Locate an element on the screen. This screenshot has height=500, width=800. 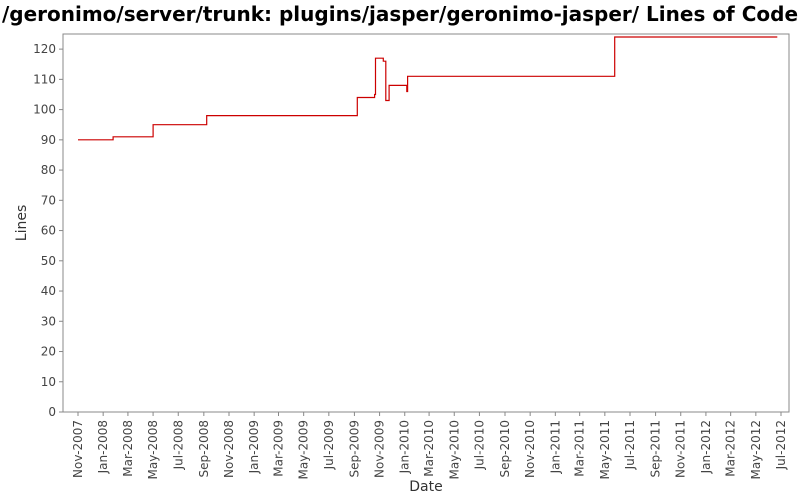
x-tick-label: Jul-2008 is located at coordinates (178, 445).